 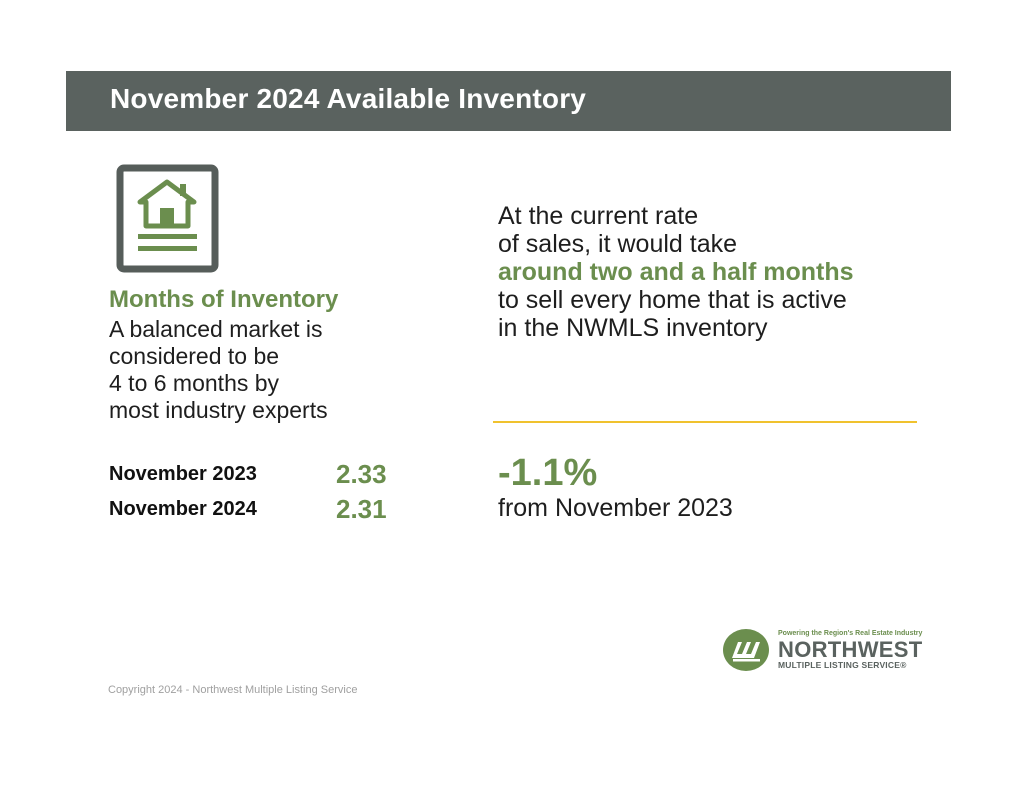 What do you see at coordinates (224, 299) in the screenshot?
I see `months-of-inventory-heading: Months of Inventory` at bounding box center [224, 299].